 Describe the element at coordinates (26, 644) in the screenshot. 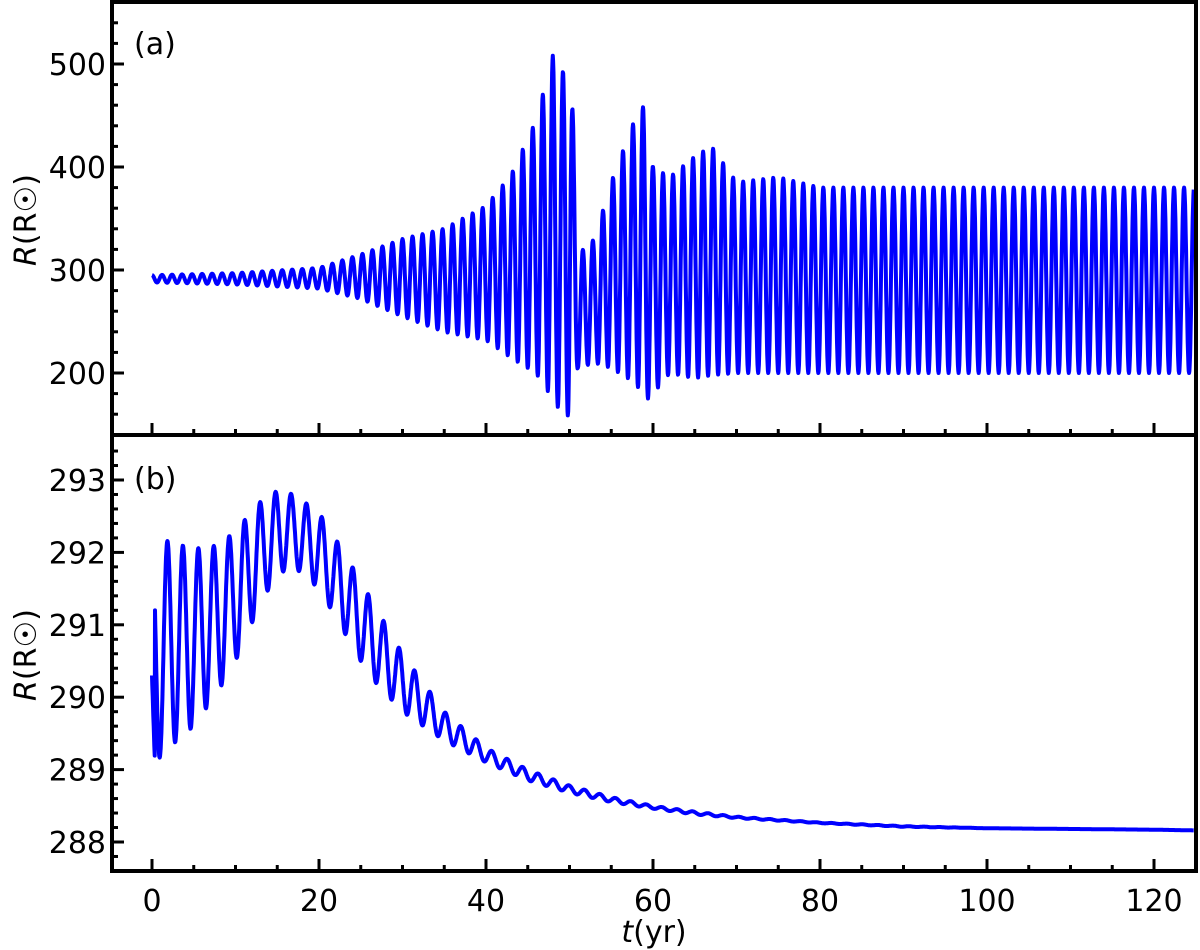

I see `y-axis-label-b-unit: (R☉)` at that location.